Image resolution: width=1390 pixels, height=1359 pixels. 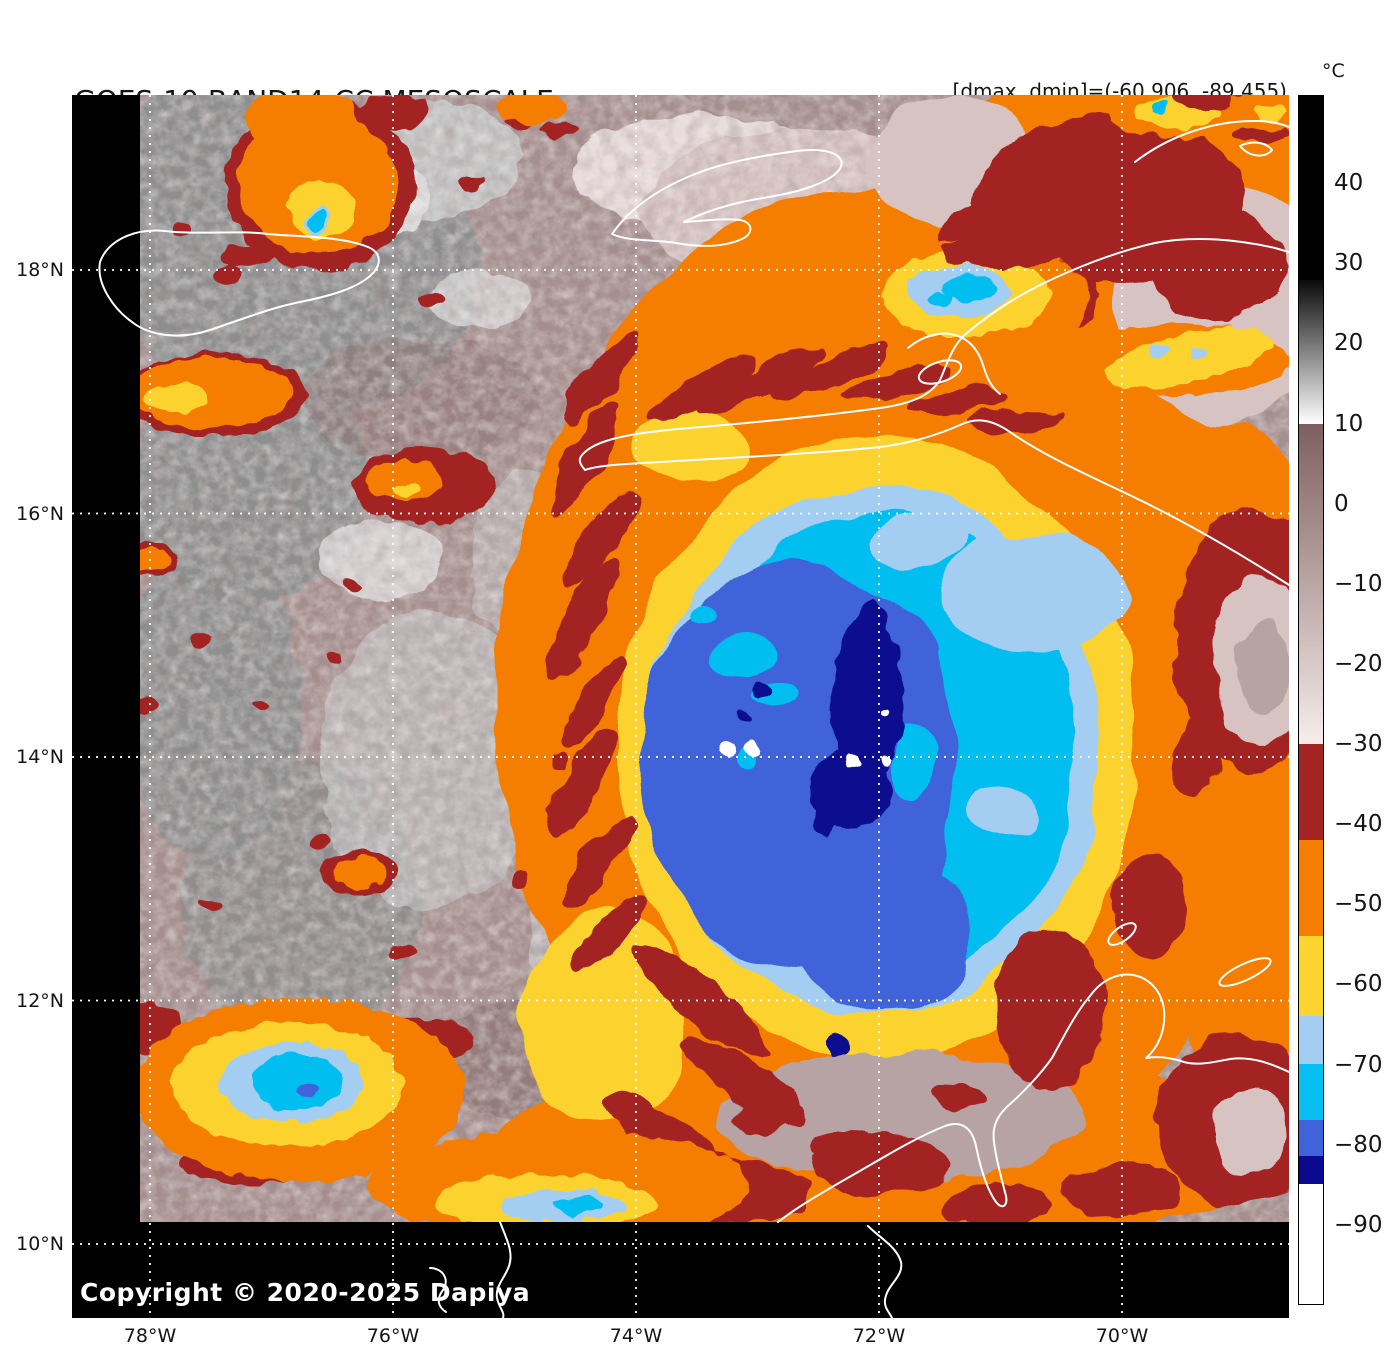 What do you see at coordinates (1245, 972) in the screenshot?
I see `coastline-island-curacao` at bounding box center [1245, 972].